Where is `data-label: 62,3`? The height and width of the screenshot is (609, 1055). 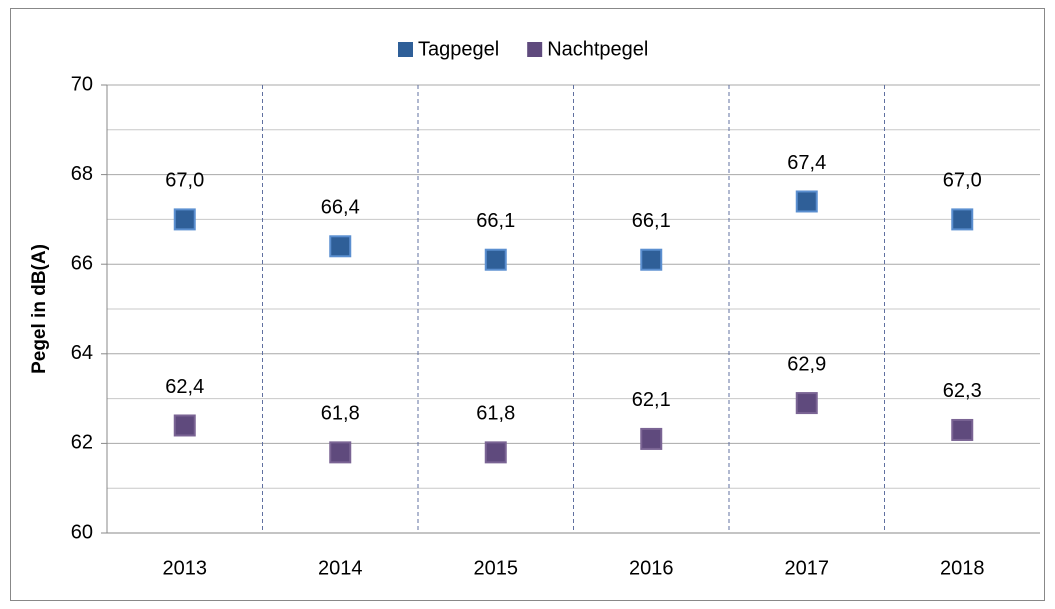
data-label: 62,3 is located at coordinates (962, 391).